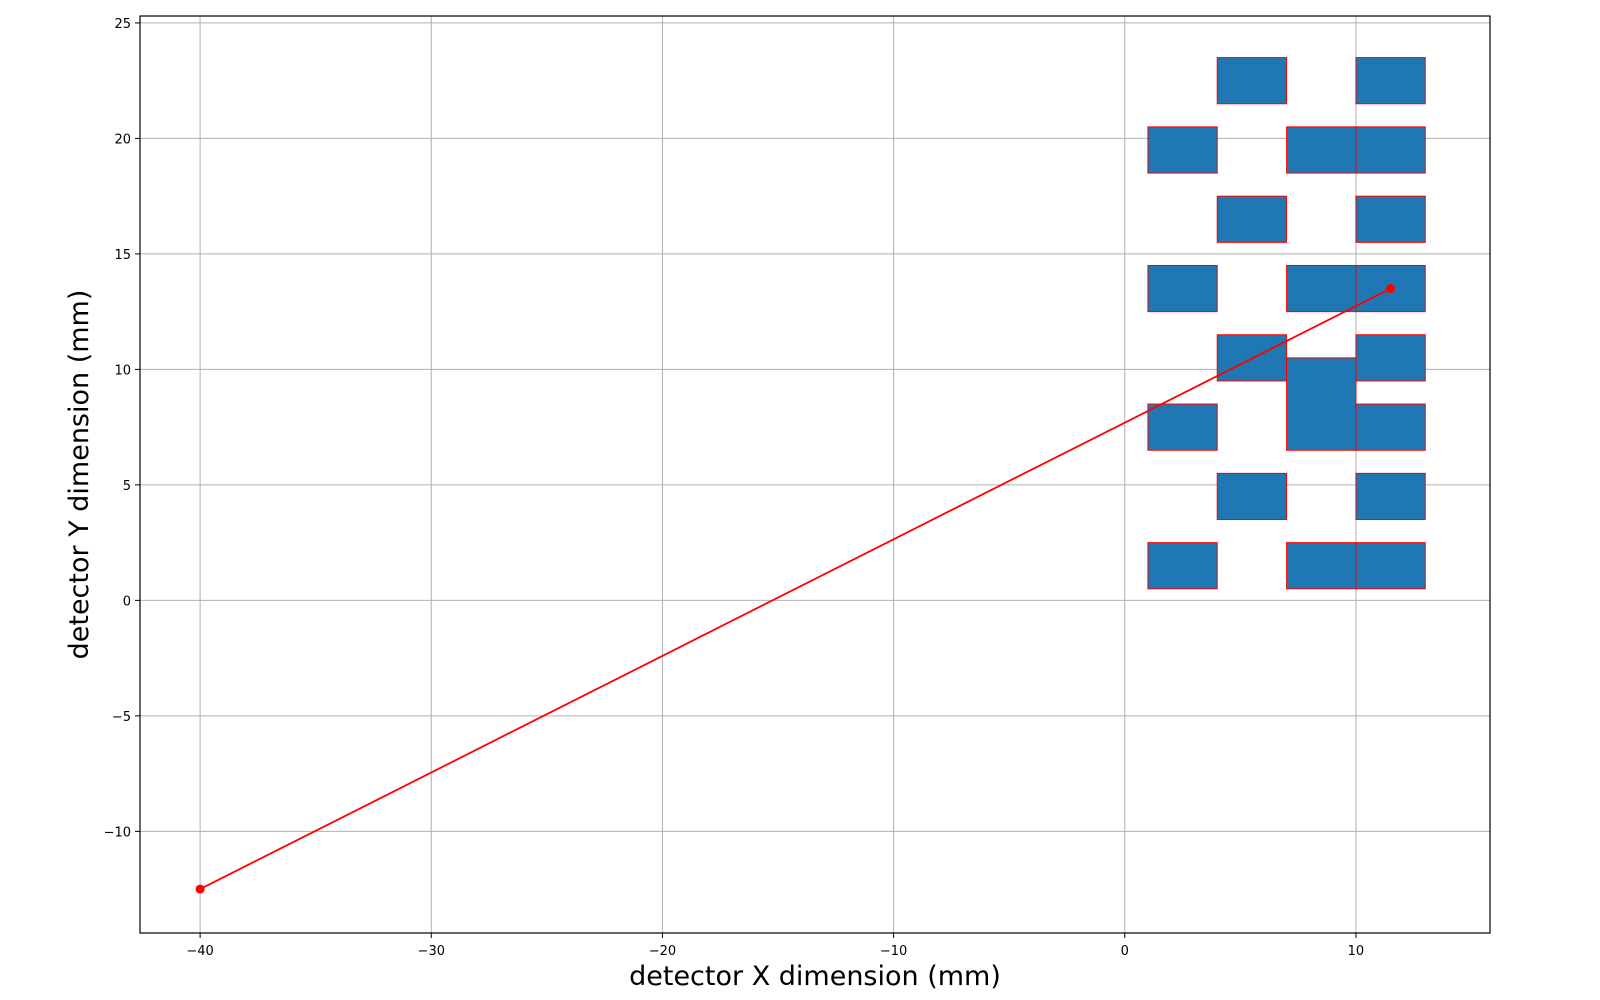 This screenshot has height=1000, width=1600. What do you see at coordinates (127, 486) in the screenshot?
I see `y-tick-label: 5` at bounding box center [127, 486].